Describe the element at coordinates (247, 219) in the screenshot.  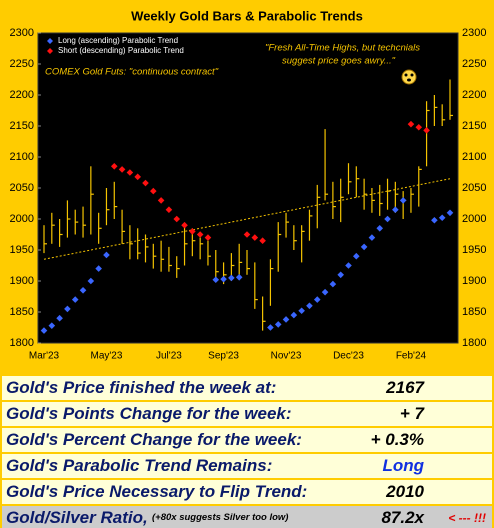
I see `trend-line` at that location.